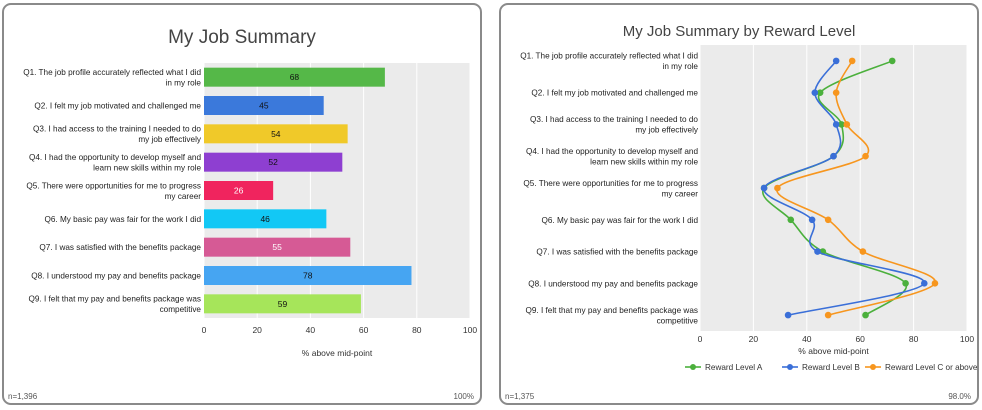 This screenshot has height=410, width=982. What do you see at coordinates (520, 396) in the screenshot?
I see `sample-size: n=1,375` at bounding box center [520, 396].